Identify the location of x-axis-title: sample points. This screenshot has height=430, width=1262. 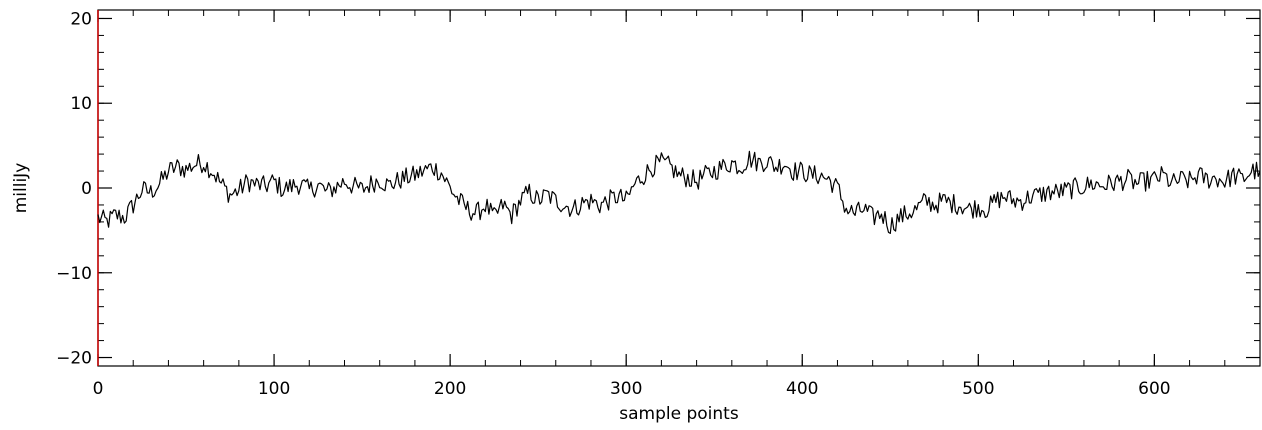
(679, 414).